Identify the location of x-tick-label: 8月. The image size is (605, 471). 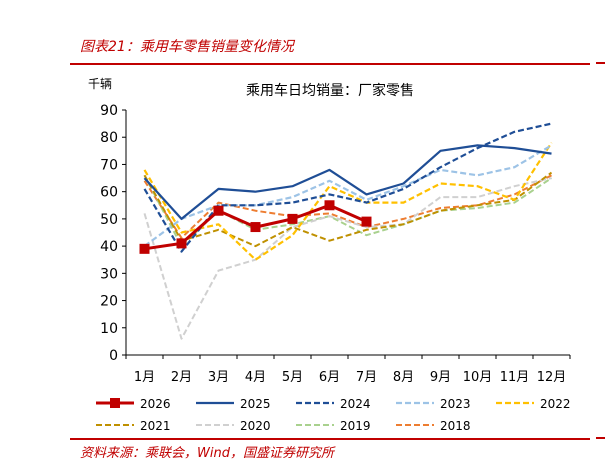
(403, 377).